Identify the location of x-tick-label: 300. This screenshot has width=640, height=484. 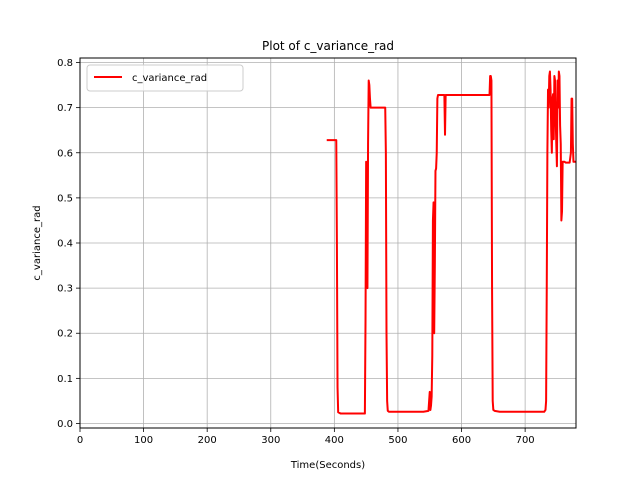
(270, 440).